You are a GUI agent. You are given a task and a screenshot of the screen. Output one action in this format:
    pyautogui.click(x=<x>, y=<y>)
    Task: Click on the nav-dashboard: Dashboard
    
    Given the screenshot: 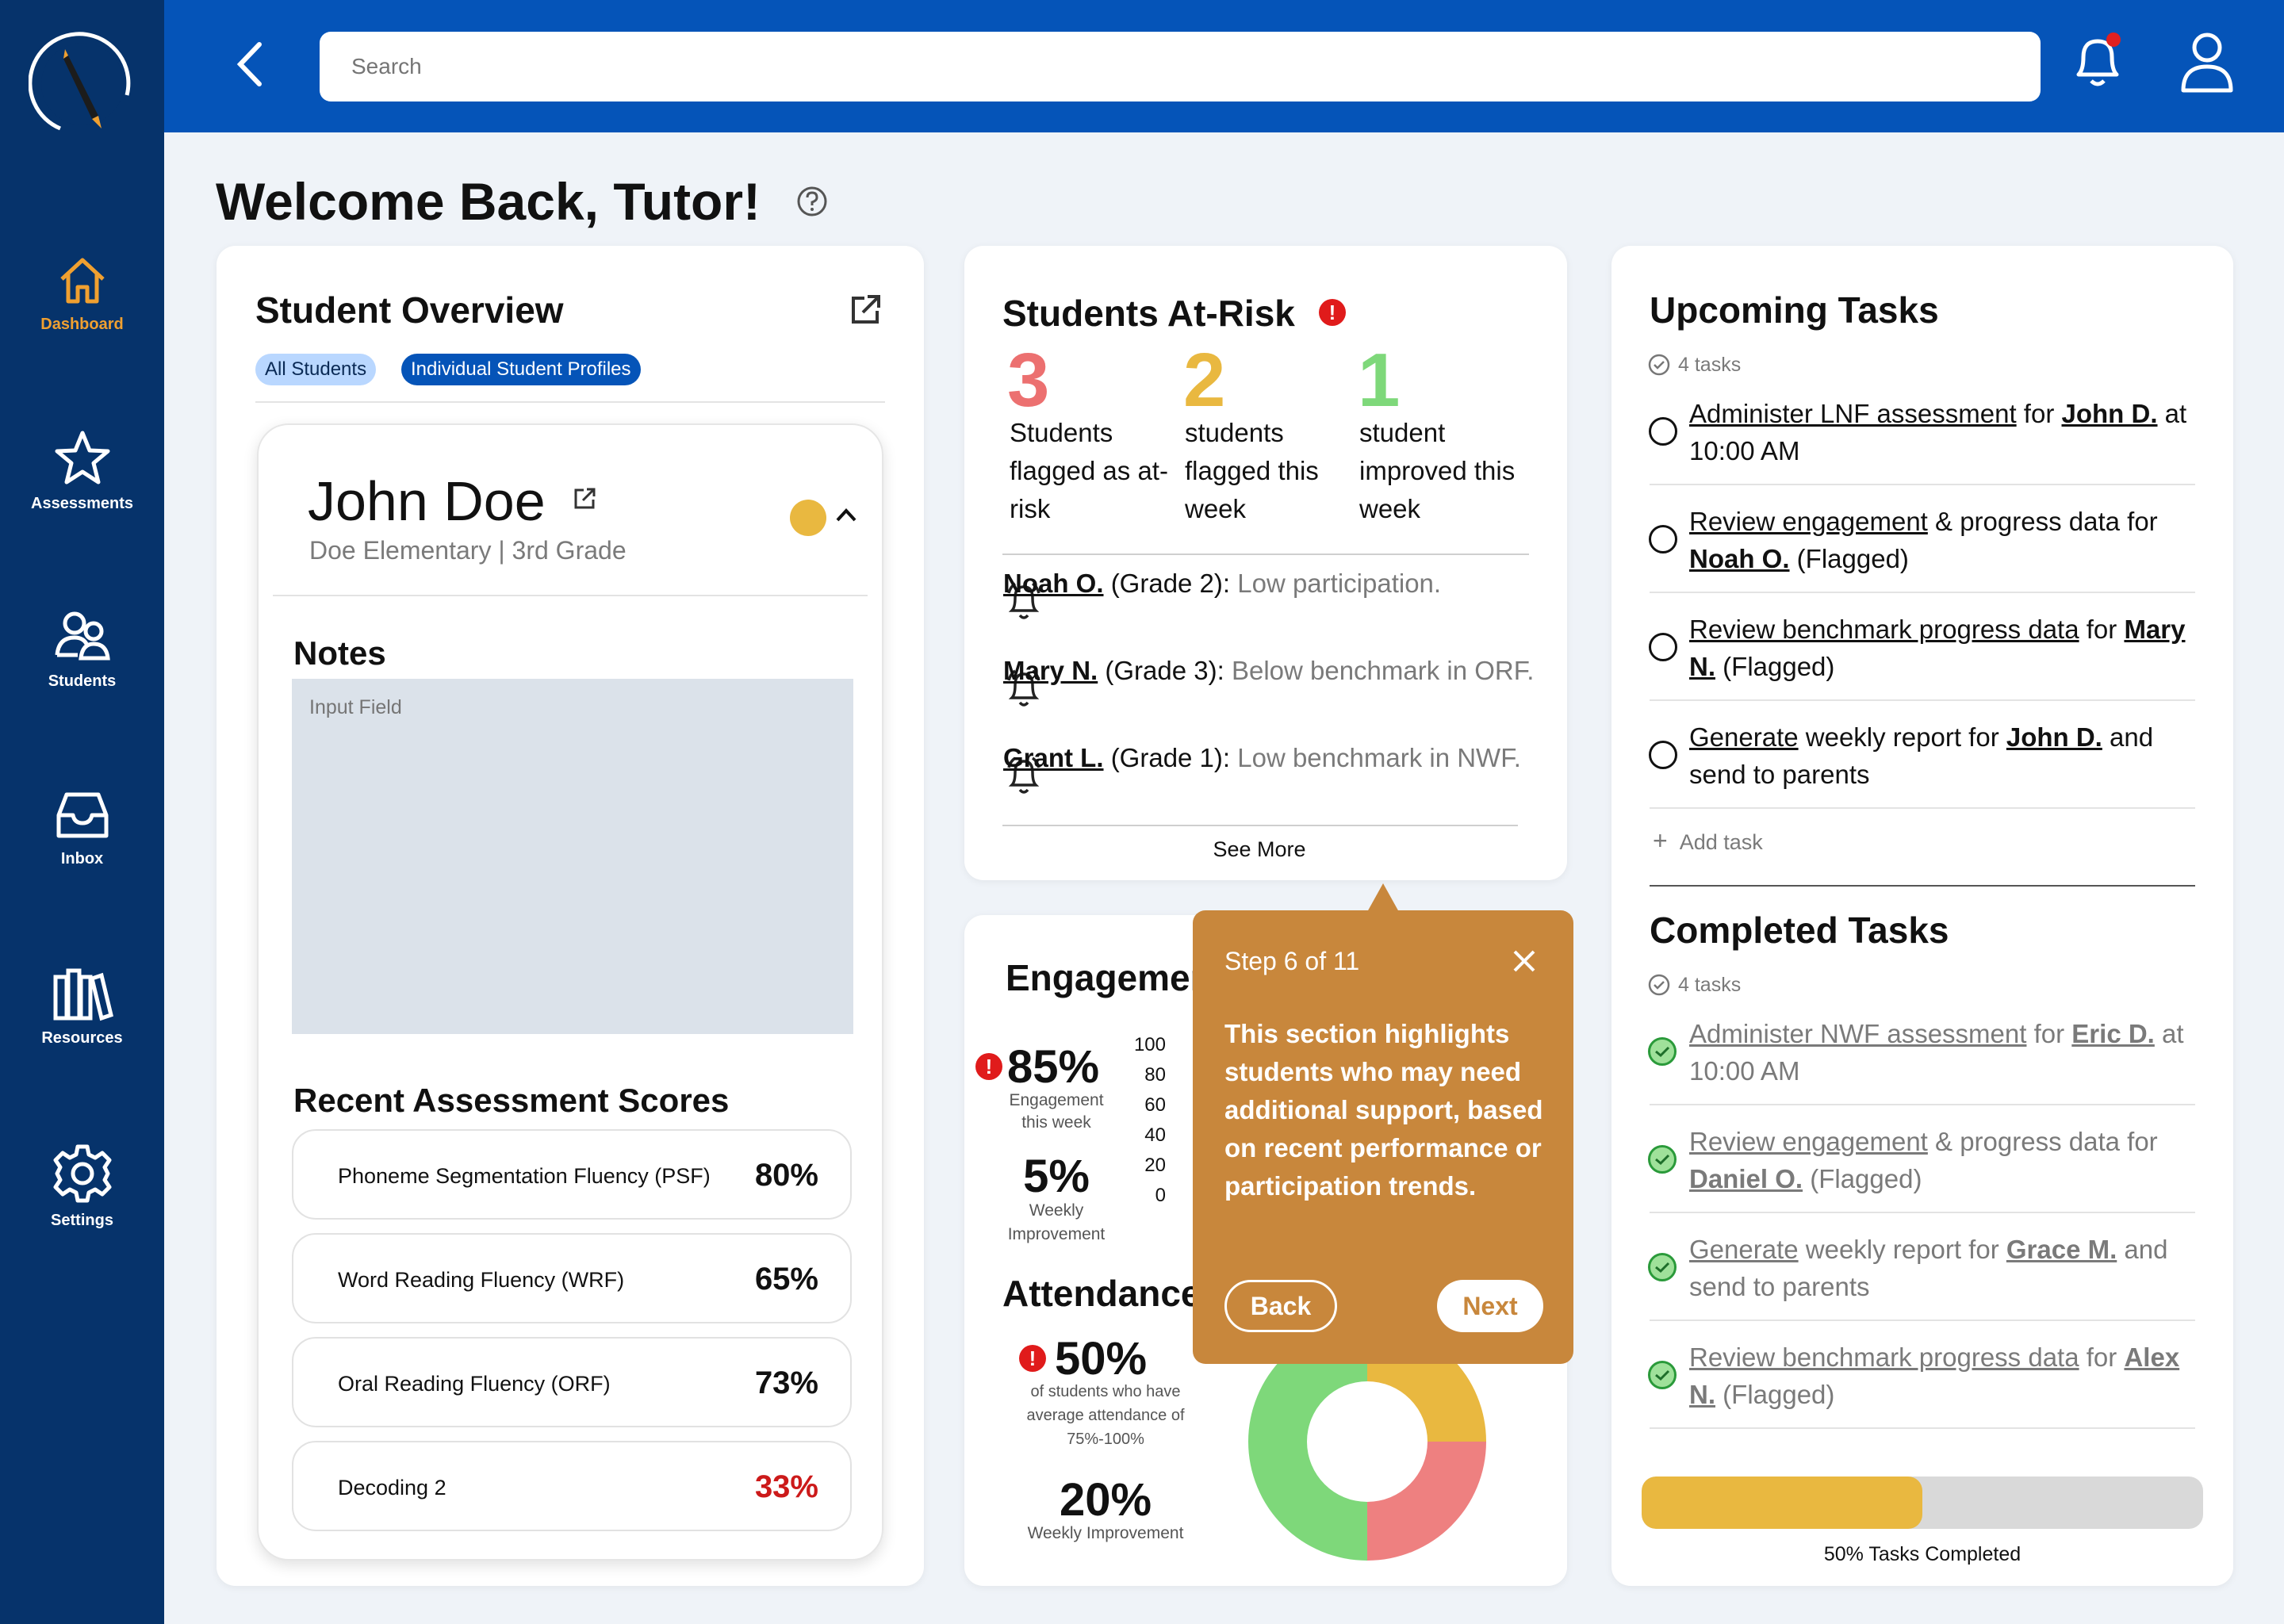 What is the action you would take?
    pyautogui.click(x=82, y=293)
    